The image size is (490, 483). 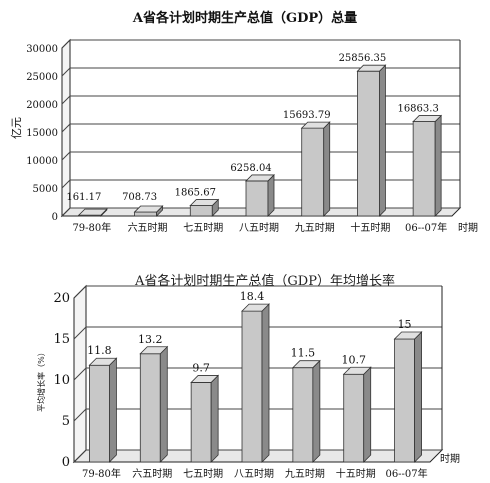 I want to click on y-tick-label: 0, so click(x=55, y=217).